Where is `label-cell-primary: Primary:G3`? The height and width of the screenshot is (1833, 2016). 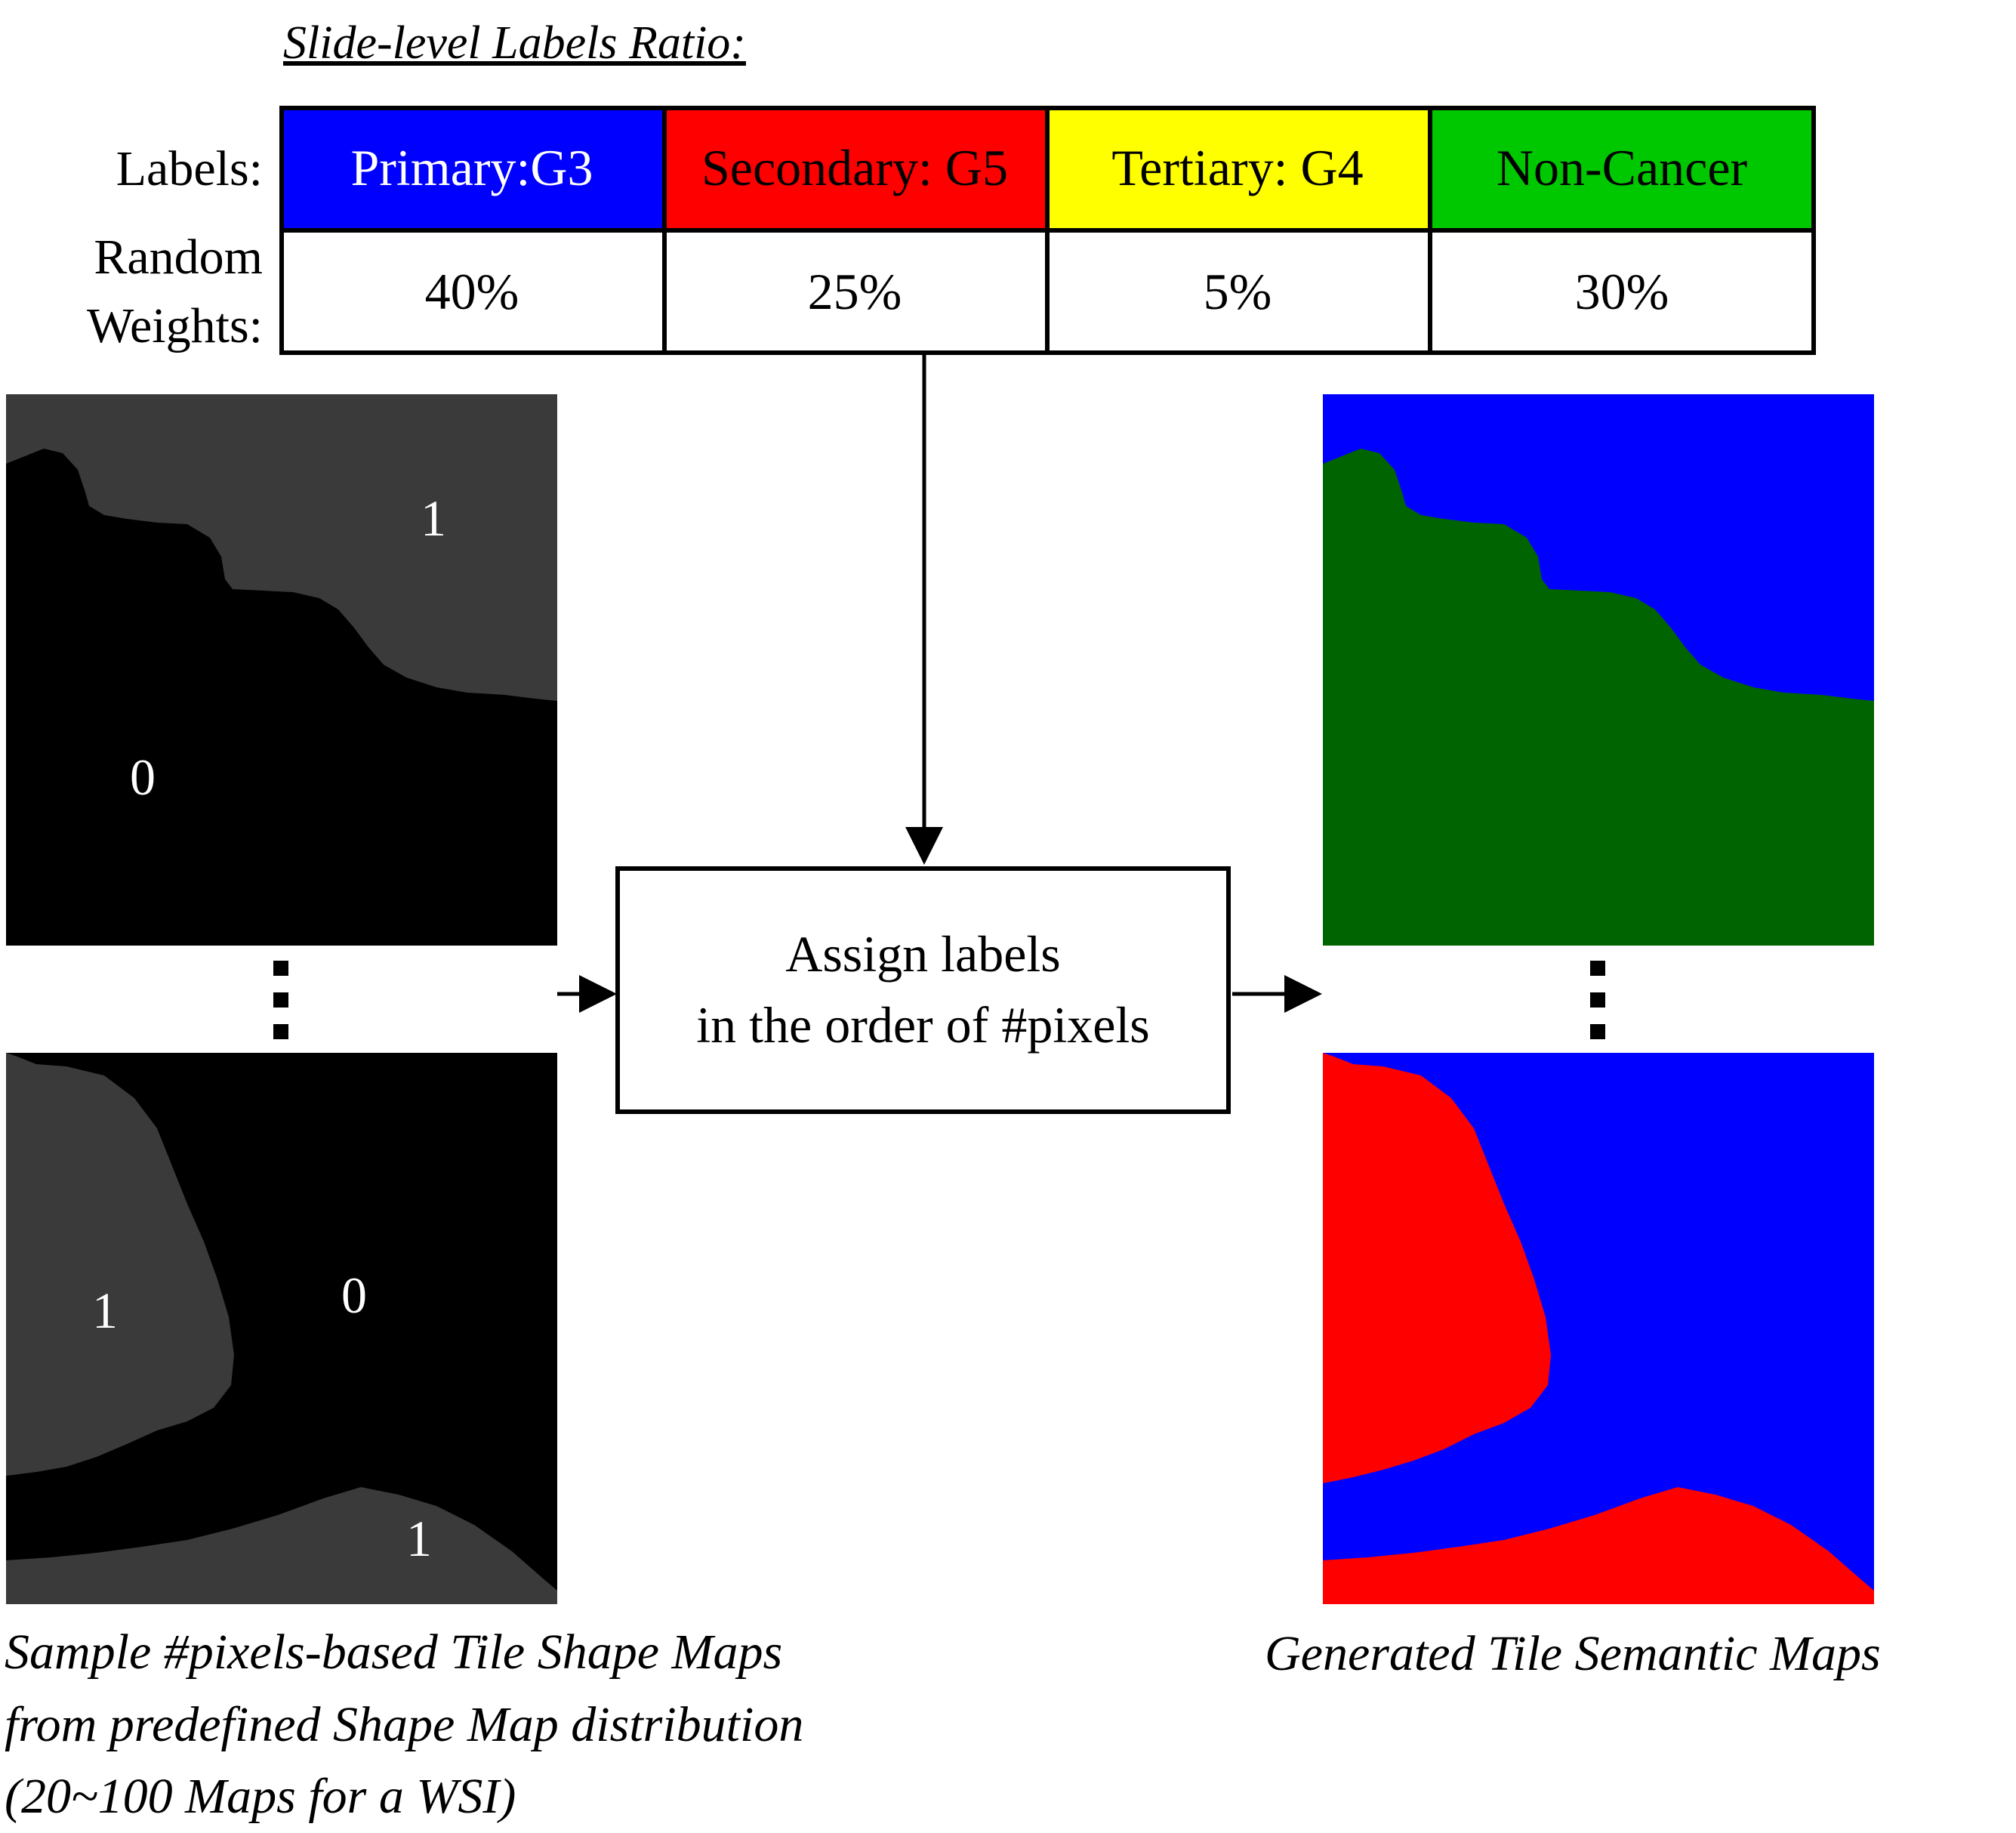 label-cell-primary: Primary:G3 is located at coordinates (471, 168).